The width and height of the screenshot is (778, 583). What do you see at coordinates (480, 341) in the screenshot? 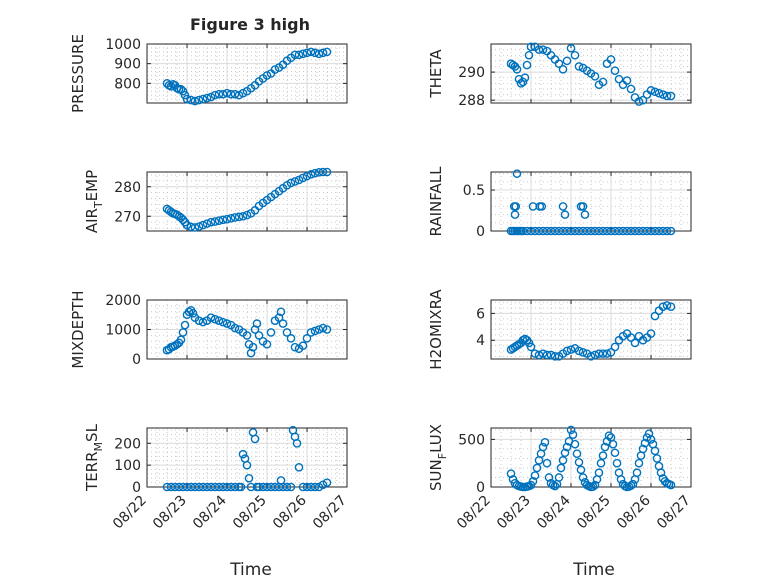
I see `y-tick-label: 4` at bounding box center [480, 341].